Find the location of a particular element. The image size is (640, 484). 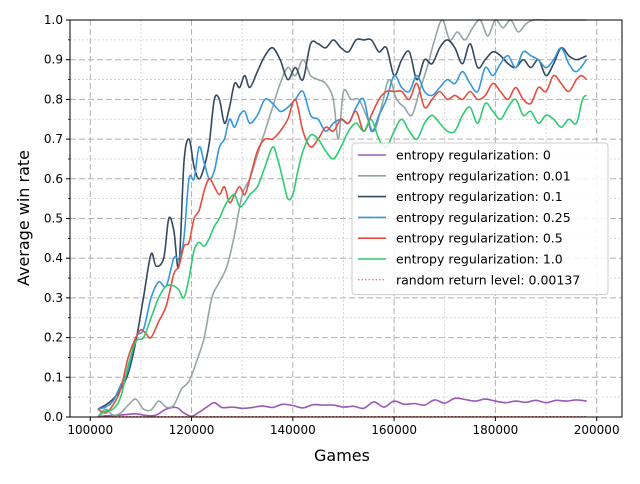

series-0-line is located at coordinates (342, 407).